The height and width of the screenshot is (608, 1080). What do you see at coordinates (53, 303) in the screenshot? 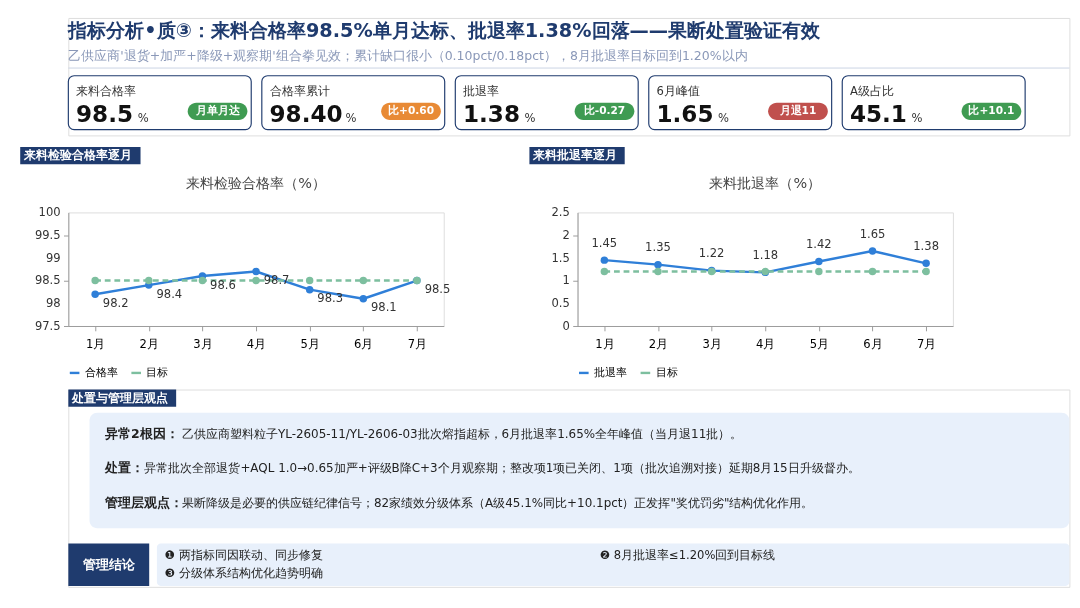
I see `y-tick-label: 98` at bounding box center [53, 303].